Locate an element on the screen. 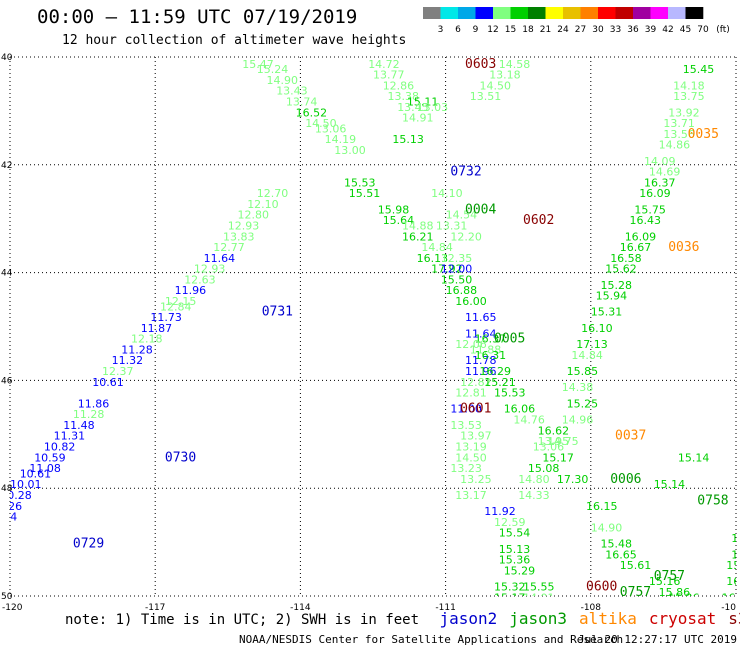 The image size is (740, 650). wave-height-value: 11.08 is located at coordinates (45, 468).